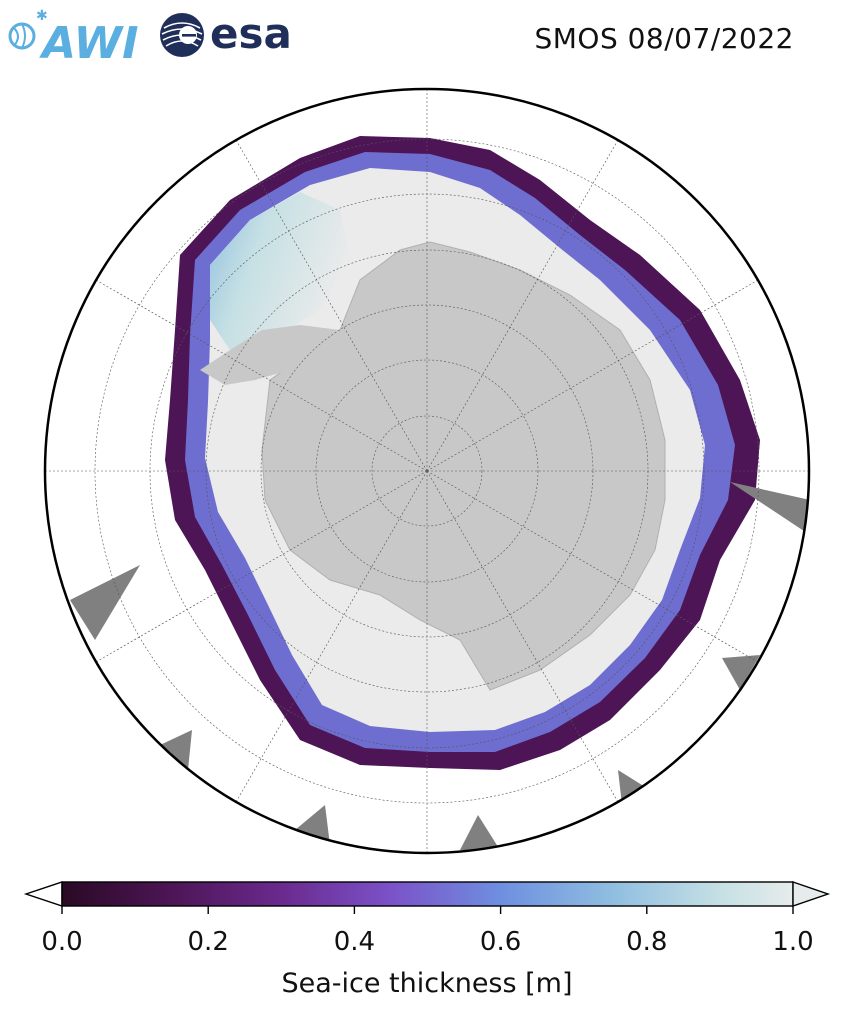 The width and height of the screenshot is (854, 1026). I want to click on antarctic-peninsula, so click(270, 355).